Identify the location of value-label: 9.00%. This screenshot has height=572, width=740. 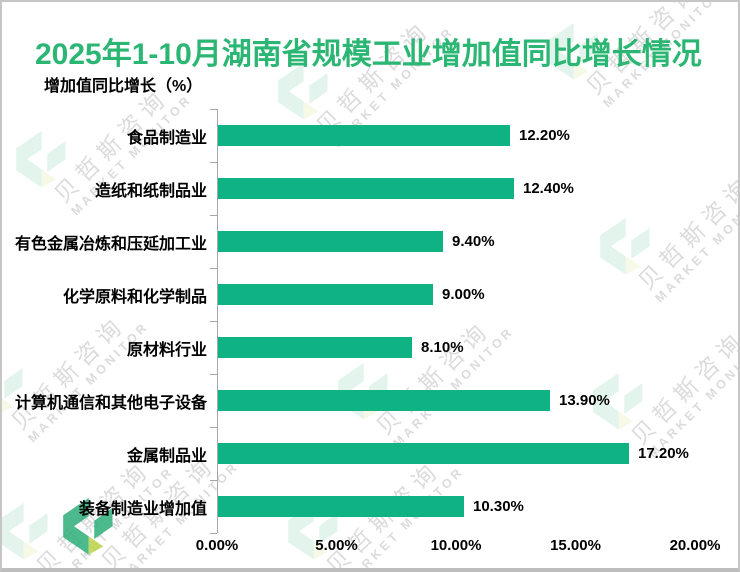
(463, 294).